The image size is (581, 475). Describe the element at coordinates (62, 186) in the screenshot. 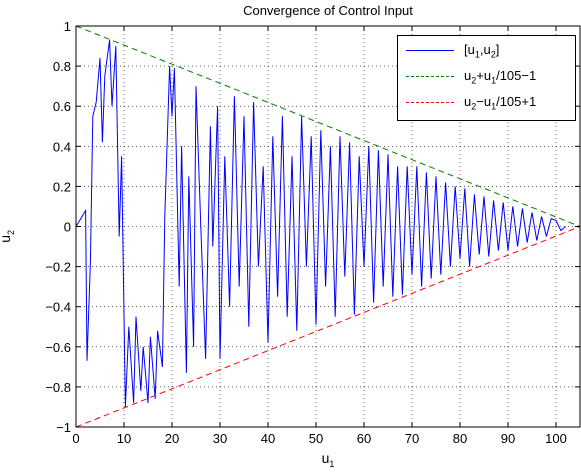

I see `y-tick-label: 0.2` at that location.